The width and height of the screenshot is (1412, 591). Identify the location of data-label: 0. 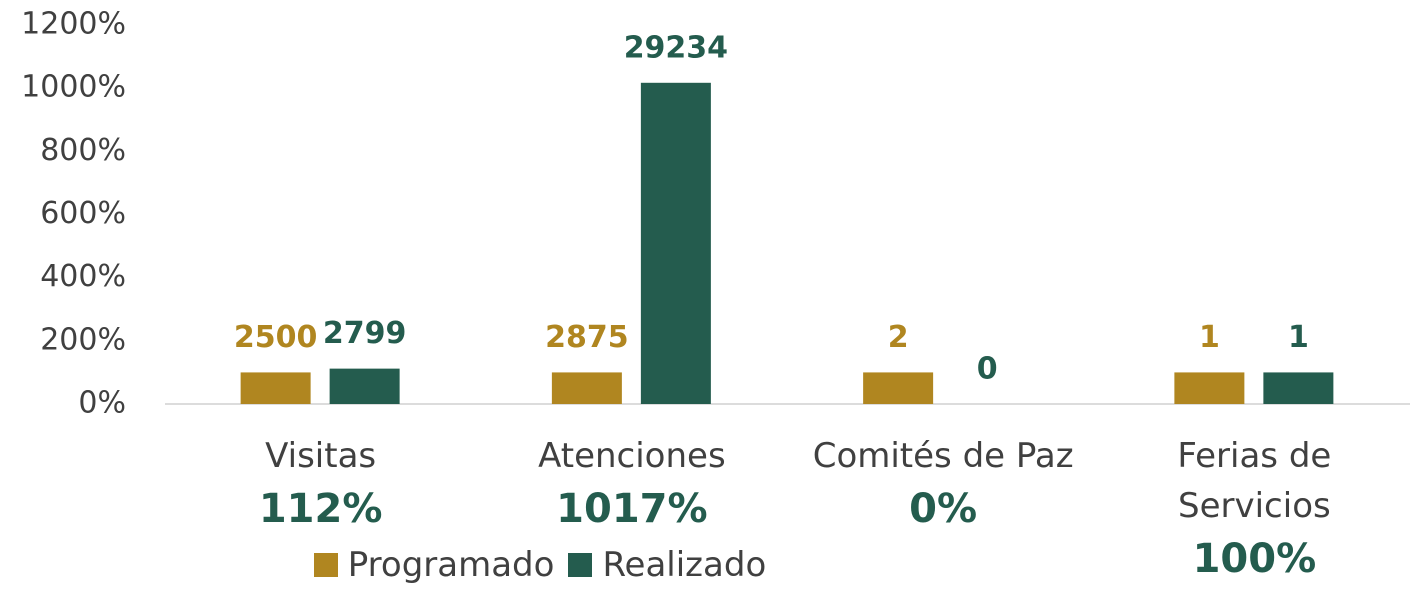
(987, 369).